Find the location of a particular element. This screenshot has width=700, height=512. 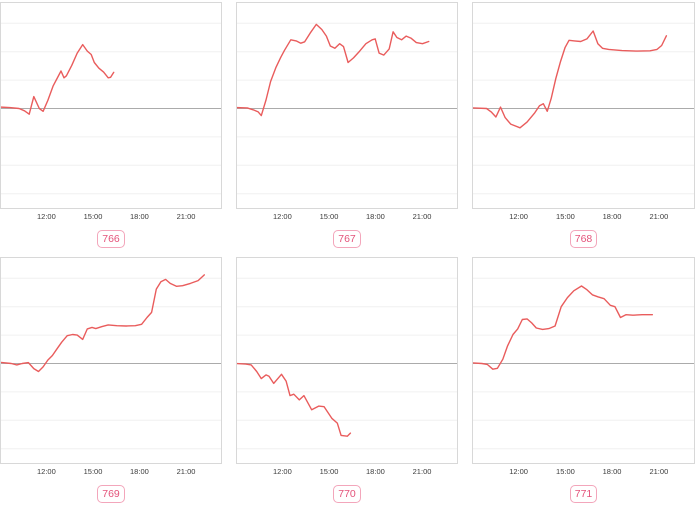

chart-id-badge-767: 767 is located at coordinates (347, 239).